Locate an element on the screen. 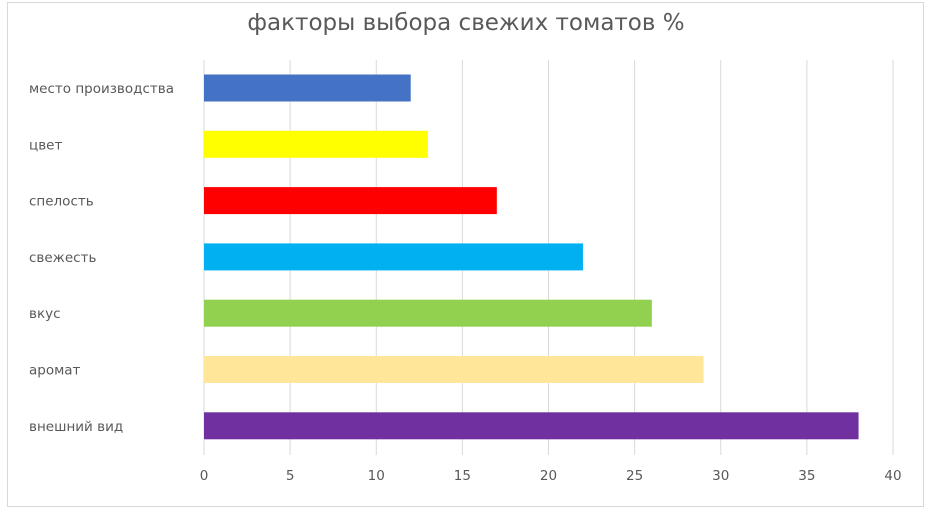  category-label: внешний вид is located at coordinates (76, 427).